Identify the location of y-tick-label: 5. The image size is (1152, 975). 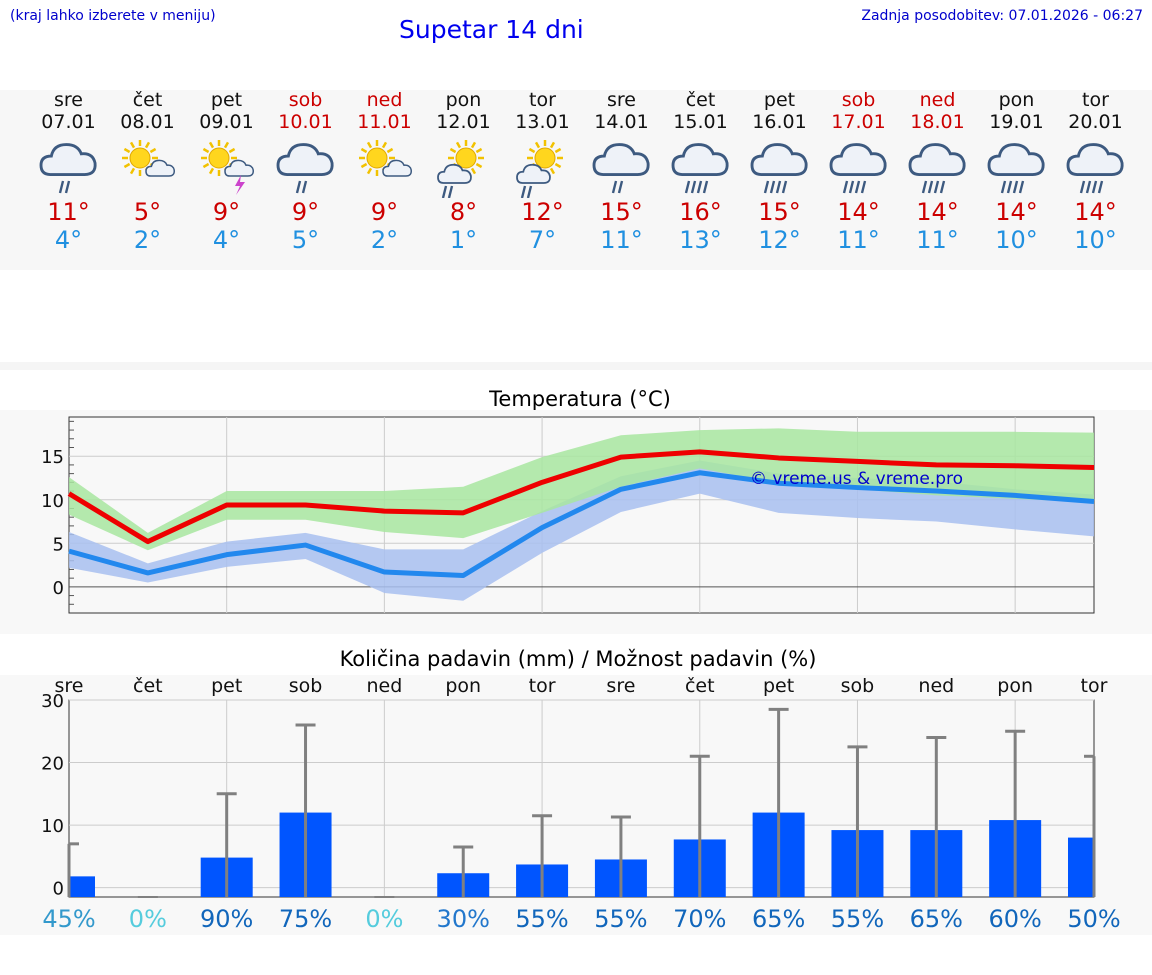
(58, 544).